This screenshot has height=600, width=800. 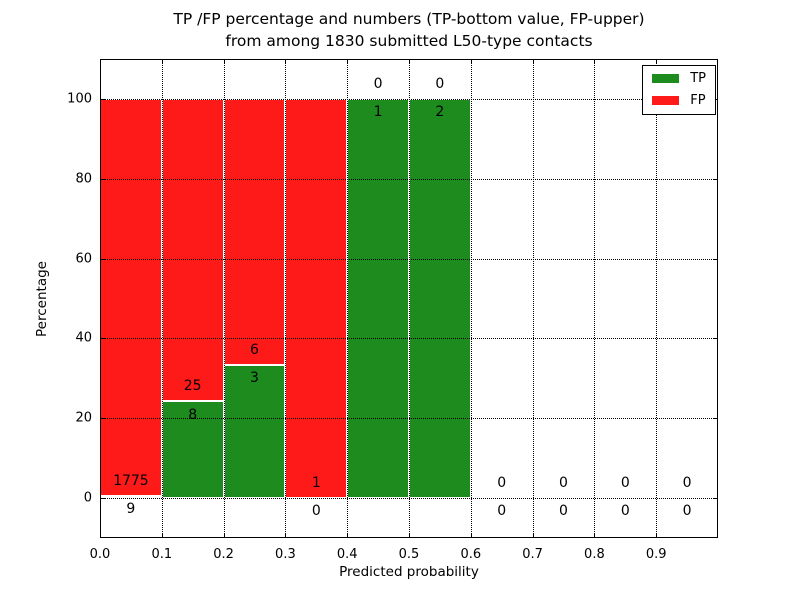 I want to click on y-tick-label: 0, so click(x=87, y=498).